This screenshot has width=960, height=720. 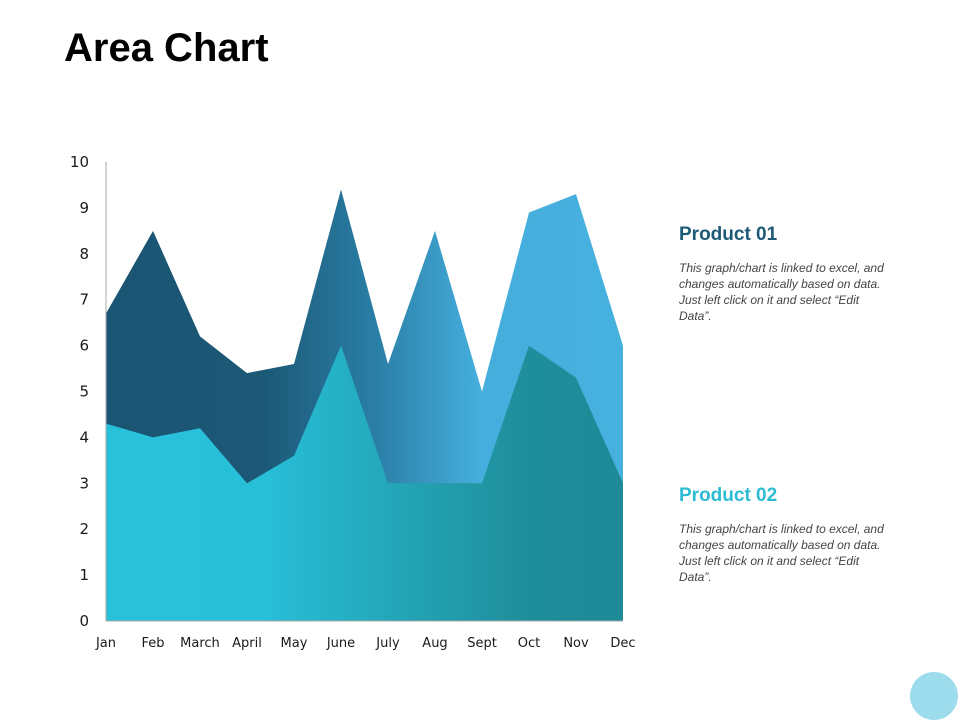 What do you see at coordinates (84, 208) in the screenshot?
I see `y-tick-label: 9` at bounding box center [84, 208].